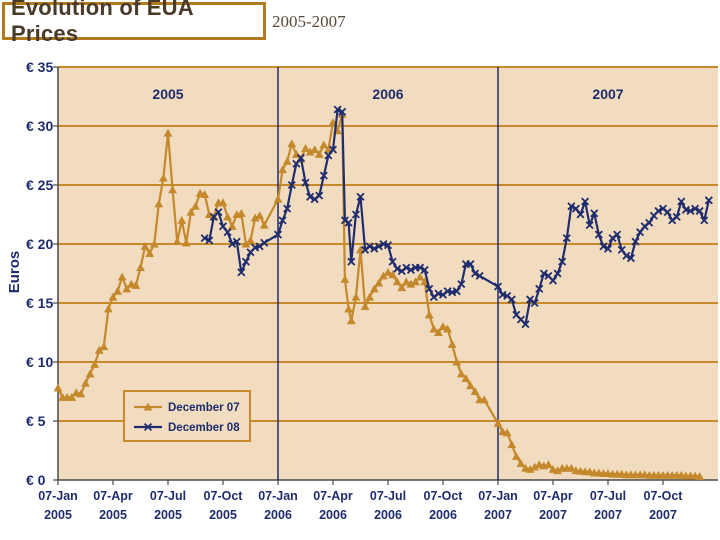  Describe the element at coordinates (36, 421) in the screenshot. I see `y-tick-label: € 5` at that location.